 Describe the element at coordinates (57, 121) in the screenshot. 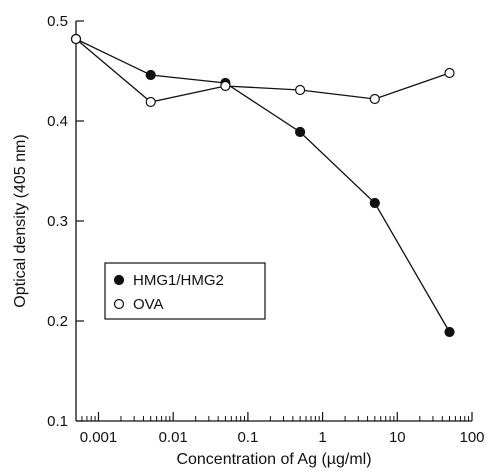

I see `y-tick-label: 0.4` at that location.